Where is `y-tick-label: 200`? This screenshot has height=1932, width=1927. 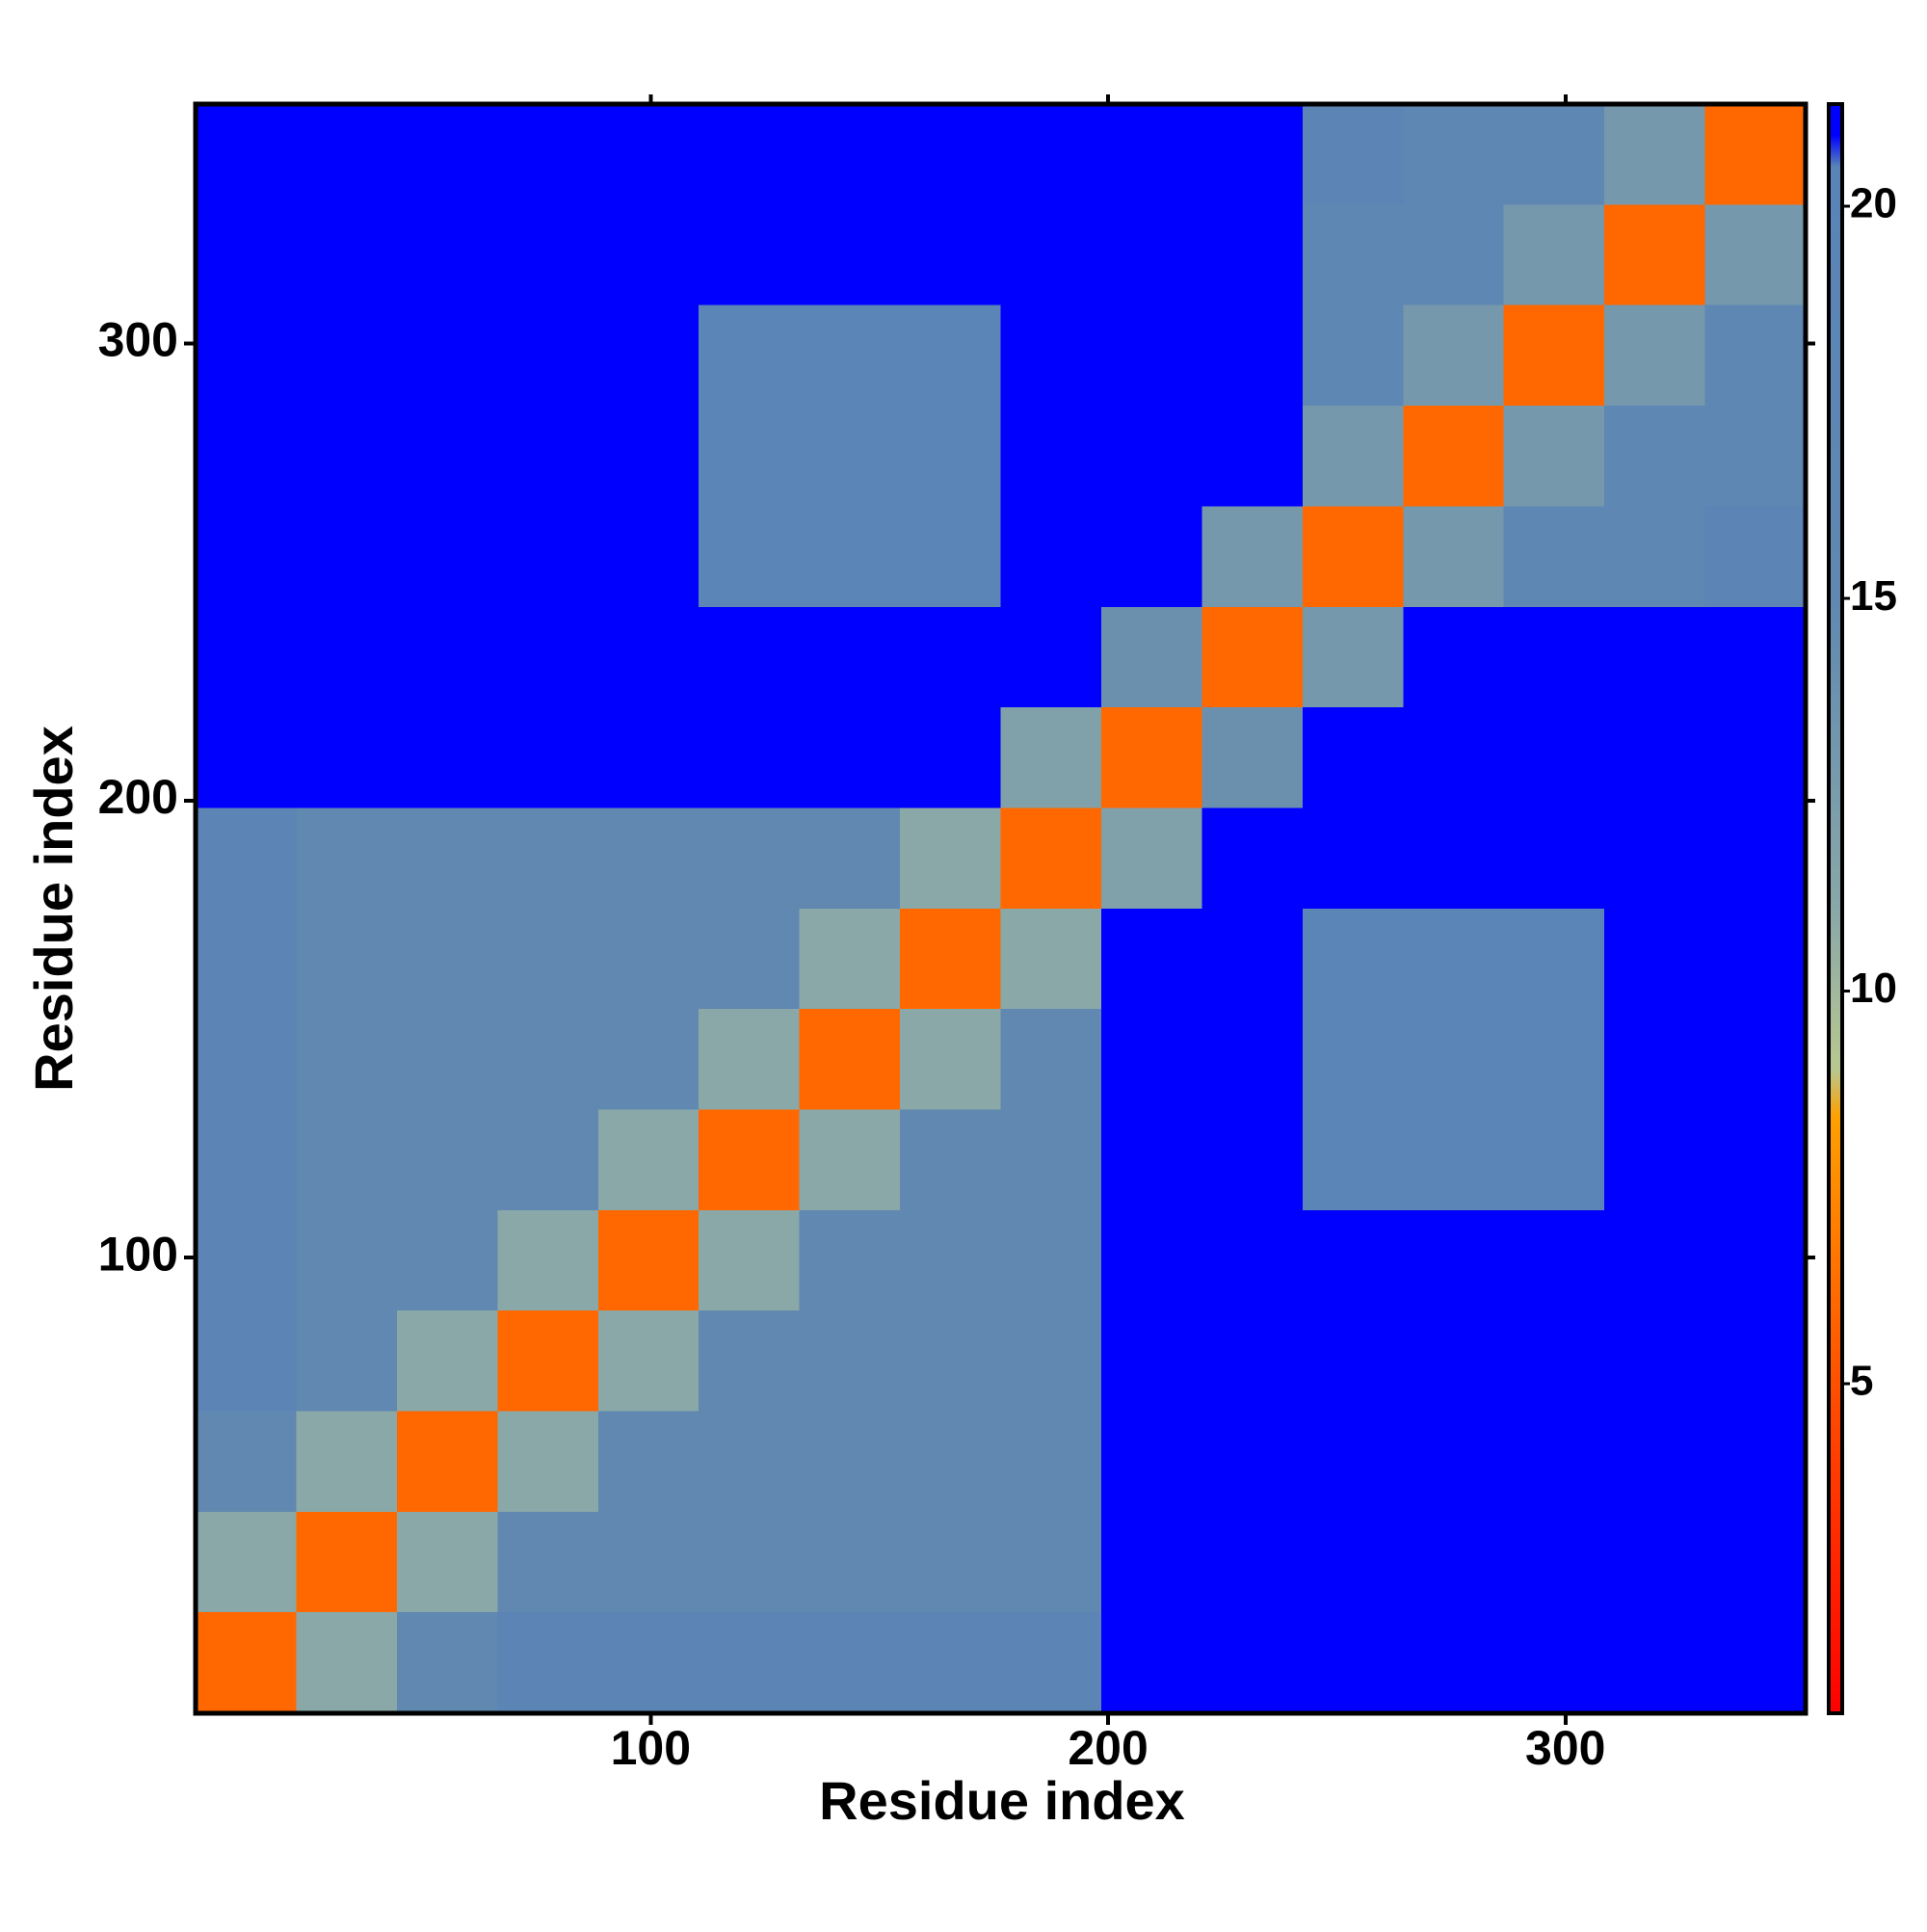
y-tick-label: 200 is located at coordinates (138, 797).